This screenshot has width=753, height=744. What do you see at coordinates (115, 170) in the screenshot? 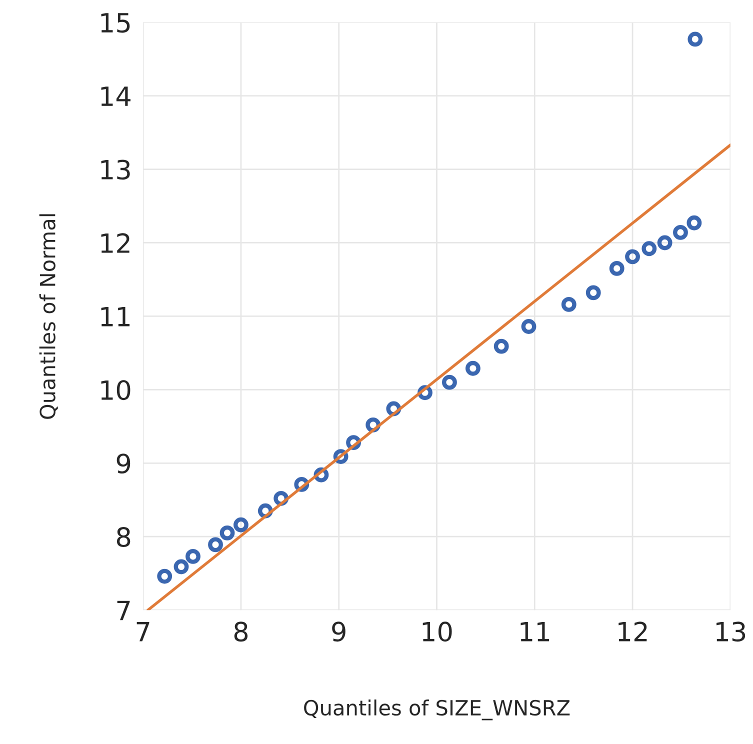
I see `y-tick-label: 13` at bounding box center [115, 170].